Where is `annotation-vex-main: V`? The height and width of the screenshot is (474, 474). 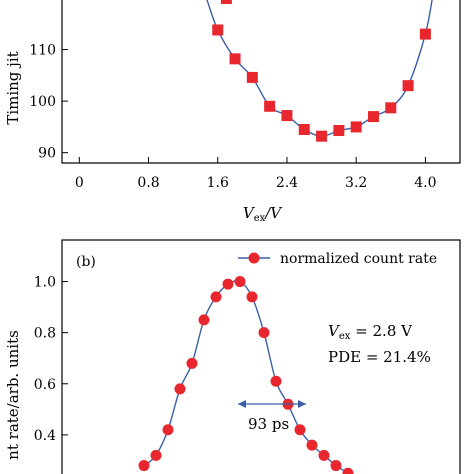
annotation-vex-main: V is located at coordinates (334, 331).